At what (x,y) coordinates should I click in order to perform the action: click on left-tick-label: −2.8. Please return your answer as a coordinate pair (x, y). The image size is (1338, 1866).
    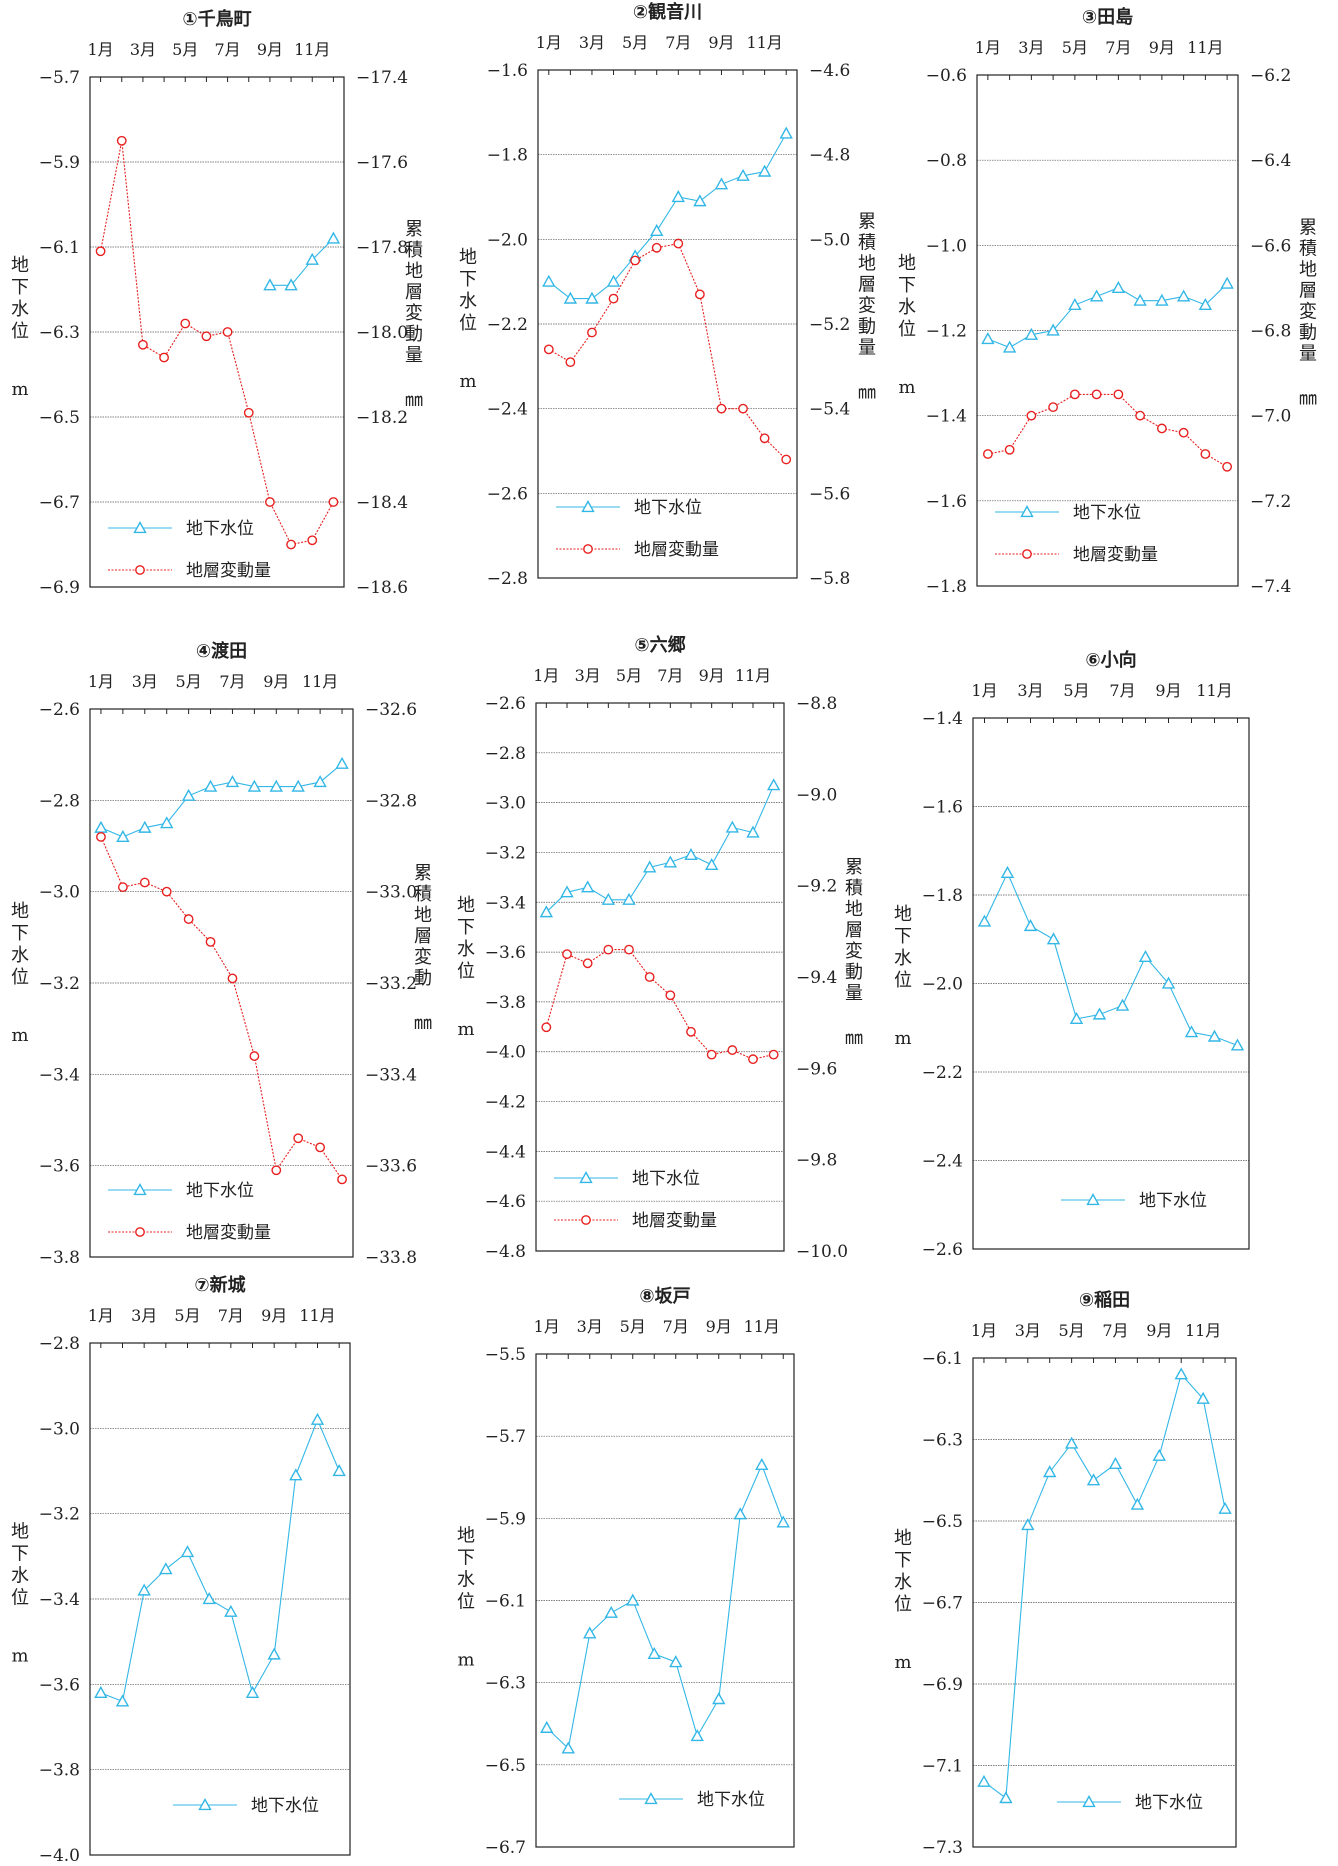
    Looking at the image, I should click on (59, 1344).